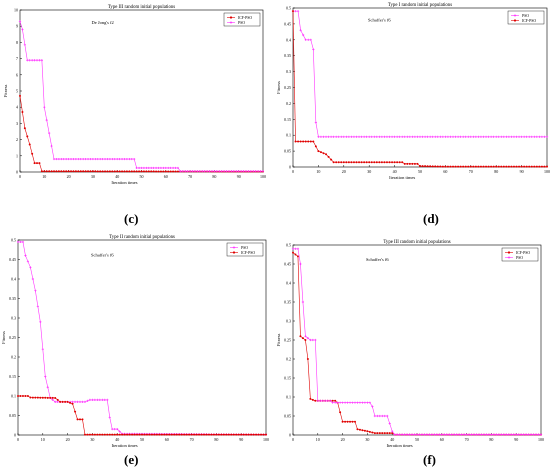  I want to click on panel-label-c: (c), so click(131, 218).